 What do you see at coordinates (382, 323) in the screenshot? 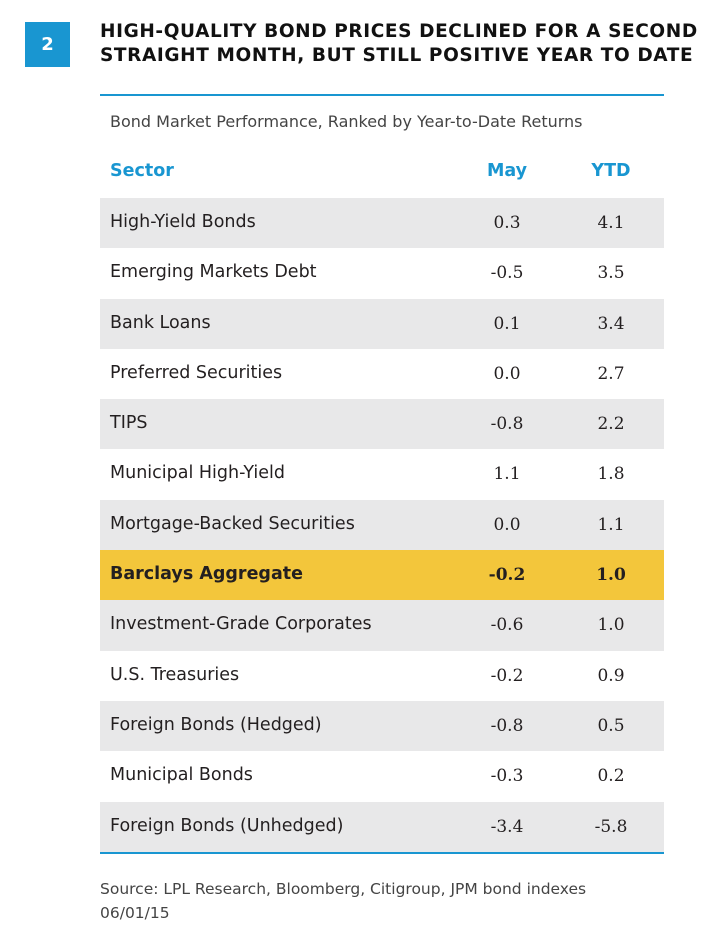
I see `table-row: Bank Loans 0.1 3.4` at bounding box center [382, 323].